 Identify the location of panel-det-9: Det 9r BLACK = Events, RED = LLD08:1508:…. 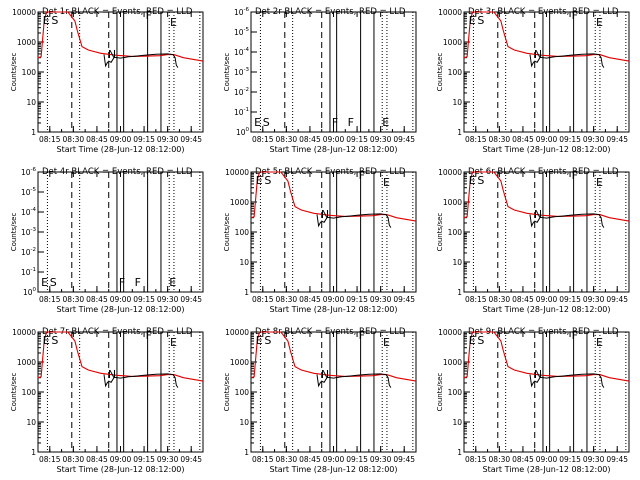
(533, 400).